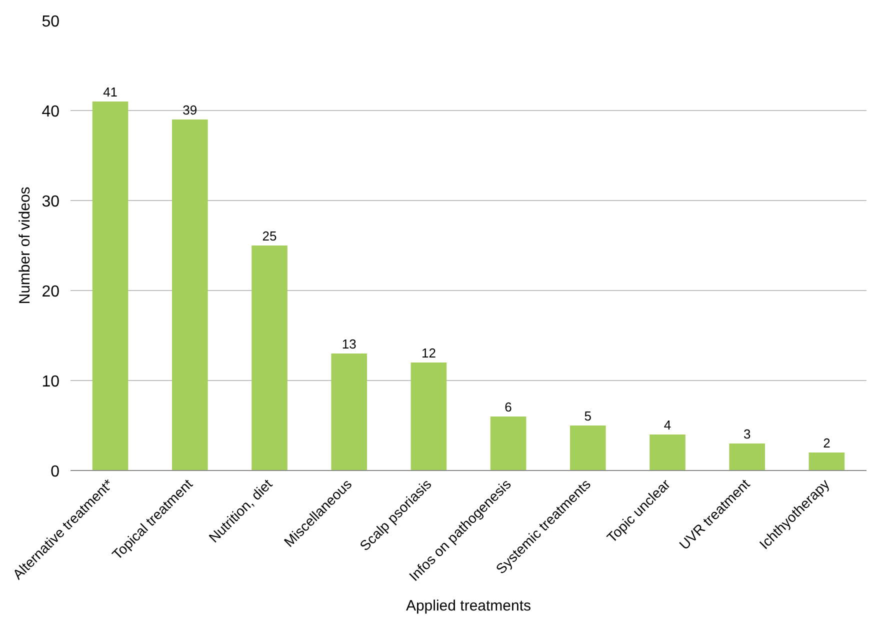  I want to click on data-label: 41, so click(110, 92).